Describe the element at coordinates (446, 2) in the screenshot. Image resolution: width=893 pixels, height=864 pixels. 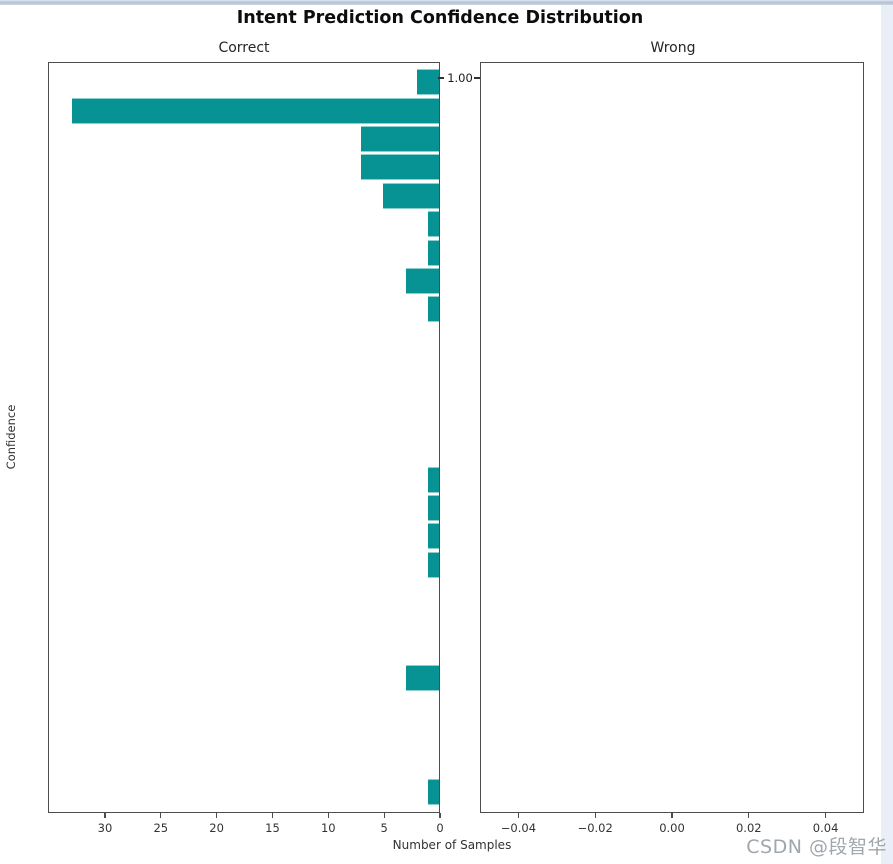
I see `window-top-edge` at that location.